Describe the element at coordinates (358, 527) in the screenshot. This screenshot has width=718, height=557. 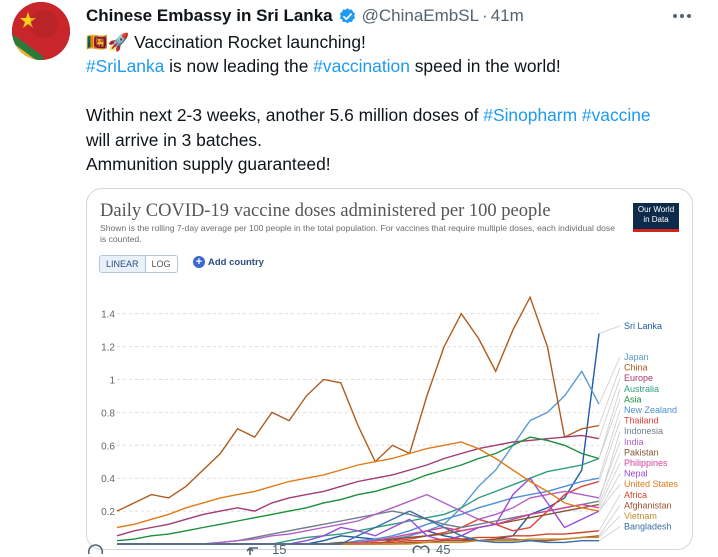
I see `series-line-bangladesh` at that location.